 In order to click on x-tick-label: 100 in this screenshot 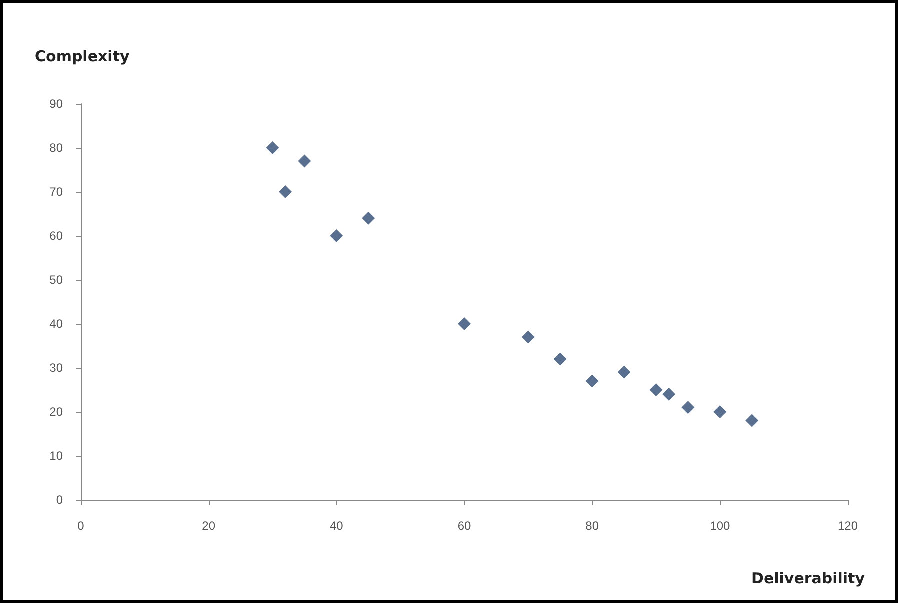, I will do `click(720, 526)`.